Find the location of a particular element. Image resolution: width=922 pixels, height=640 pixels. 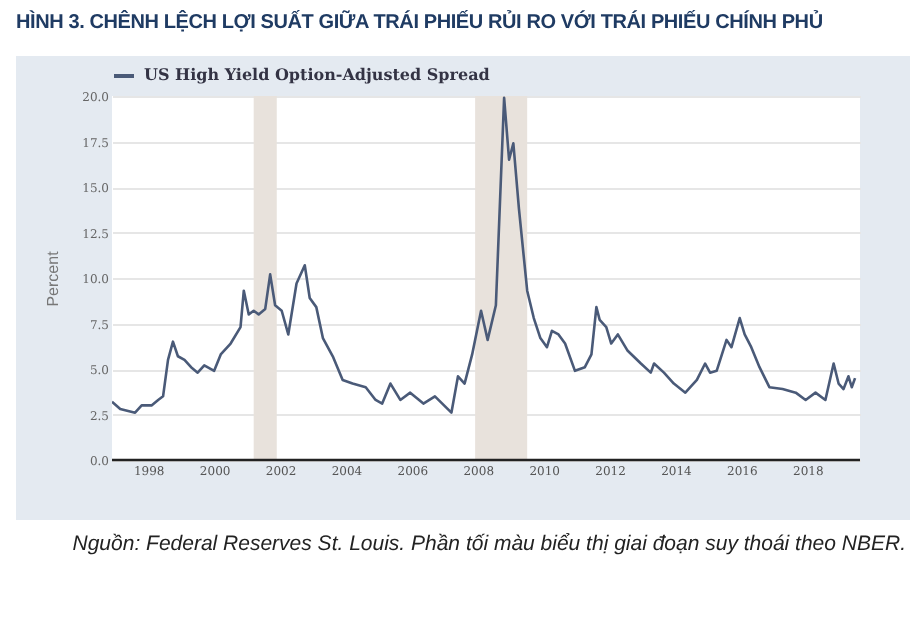

chart-title: HÌNH 3. CHÊNH LỆCH LỢI SUẤT GIỮA TRÁI PHIẾU RỦI RO VỚI TRÁI PHIẾU CHÍNH PHỦ is located at coordinates (419, 23).